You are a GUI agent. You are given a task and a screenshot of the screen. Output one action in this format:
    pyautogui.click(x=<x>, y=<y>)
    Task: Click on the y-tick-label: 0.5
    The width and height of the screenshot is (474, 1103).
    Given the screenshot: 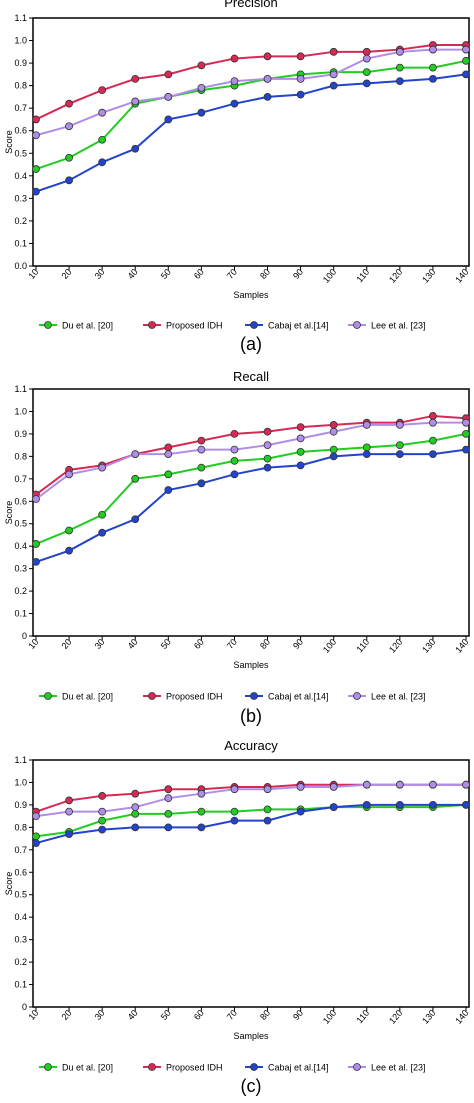 What is the action you would take?
    pyautogui.click(x=20, y=153)
    